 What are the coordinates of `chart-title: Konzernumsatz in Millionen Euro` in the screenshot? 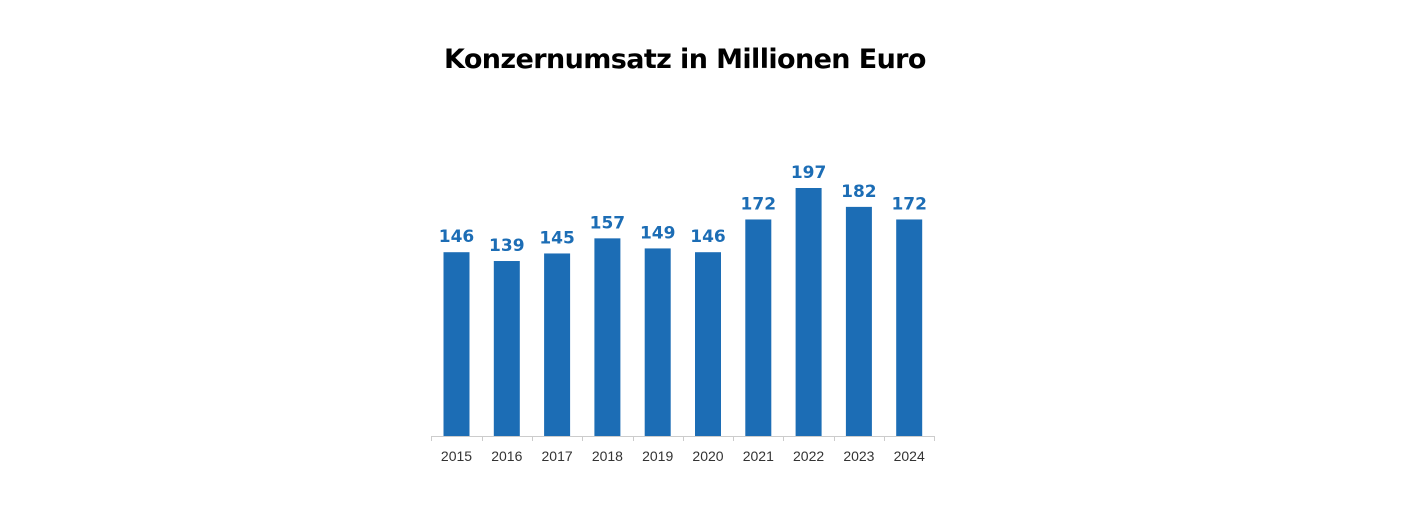 It's located at (685, 59).